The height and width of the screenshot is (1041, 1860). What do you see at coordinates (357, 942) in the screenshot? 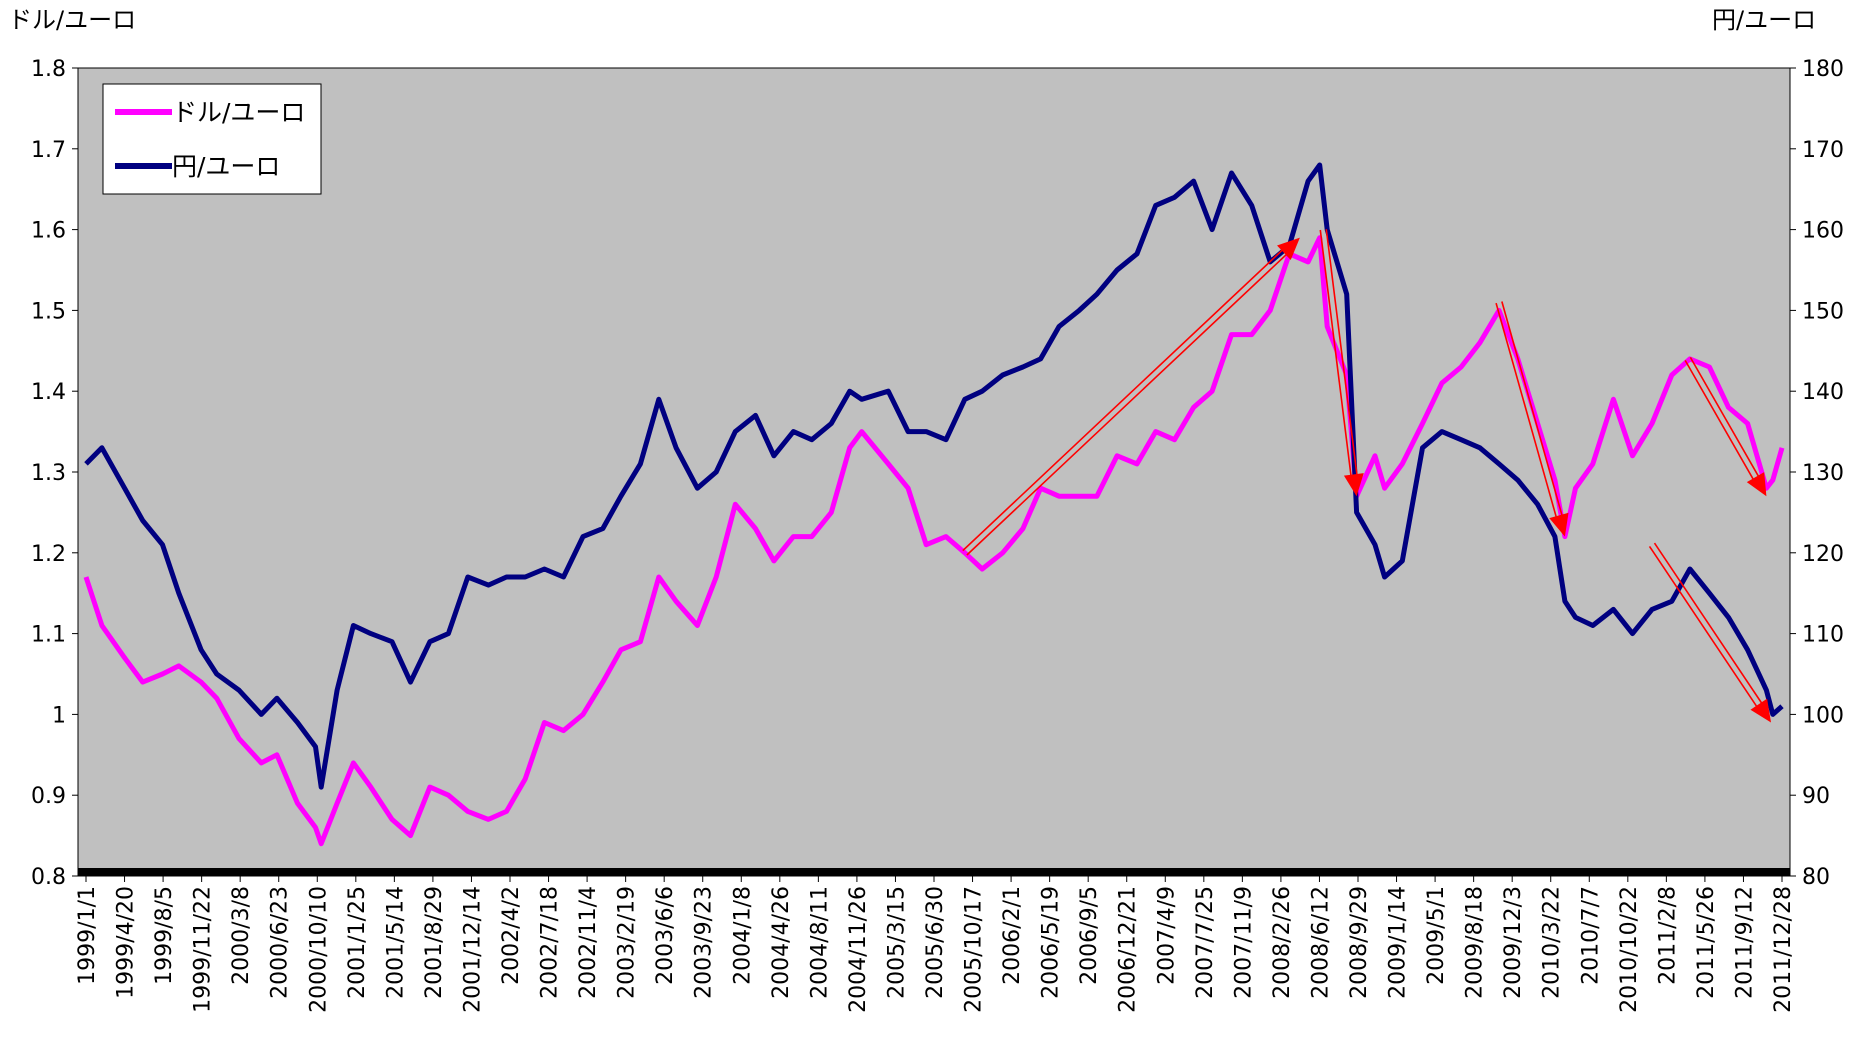
I see `x-tick-label: 2001/1/25` at bounding box center [357, 942].